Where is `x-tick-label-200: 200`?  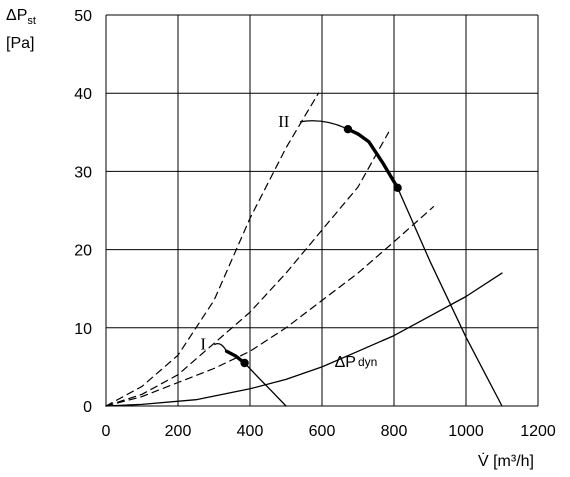
x-tick-label-200: 200 is located at coordinates (178, 431).